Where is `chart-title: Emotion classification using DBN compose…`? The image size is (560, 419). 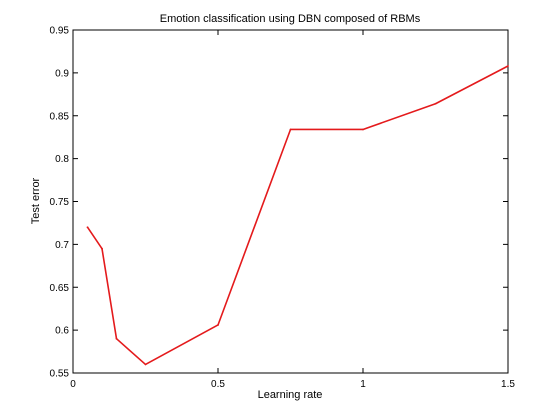
chart-title: Emotion classification using DBN compose… is located at coordinates (290, 19).